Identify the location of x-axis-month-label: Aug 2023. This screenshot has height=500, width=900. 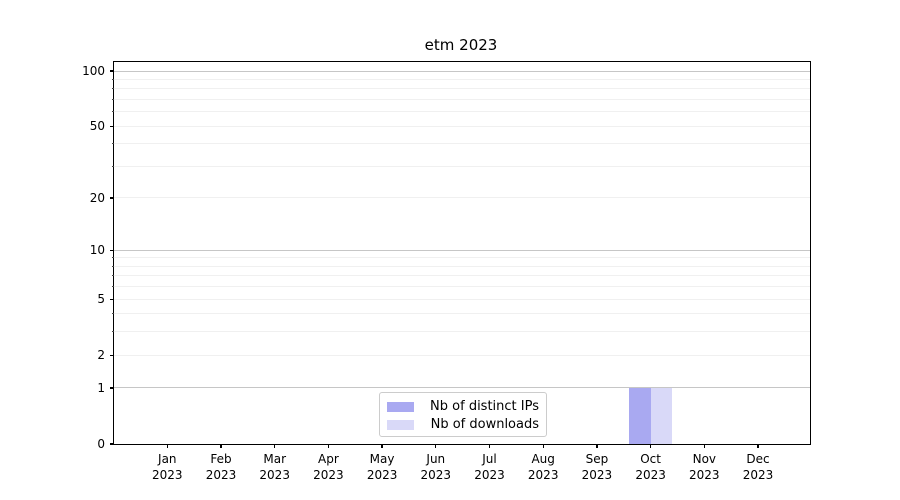
(543, 467).